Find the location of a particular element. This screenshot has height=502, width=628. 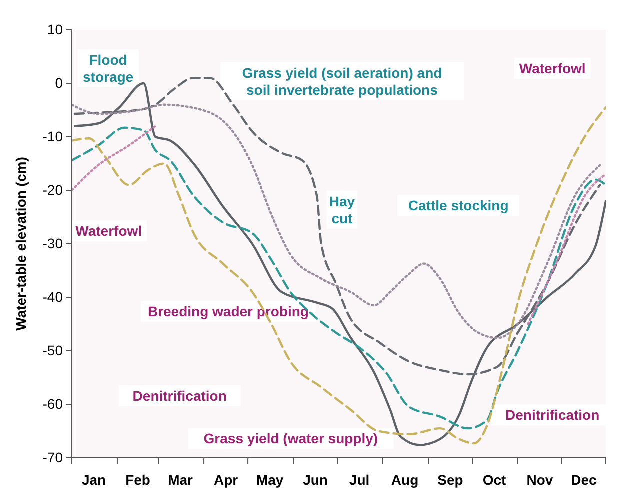

y-tick-label: -20 is located at coordinates (53, 190).